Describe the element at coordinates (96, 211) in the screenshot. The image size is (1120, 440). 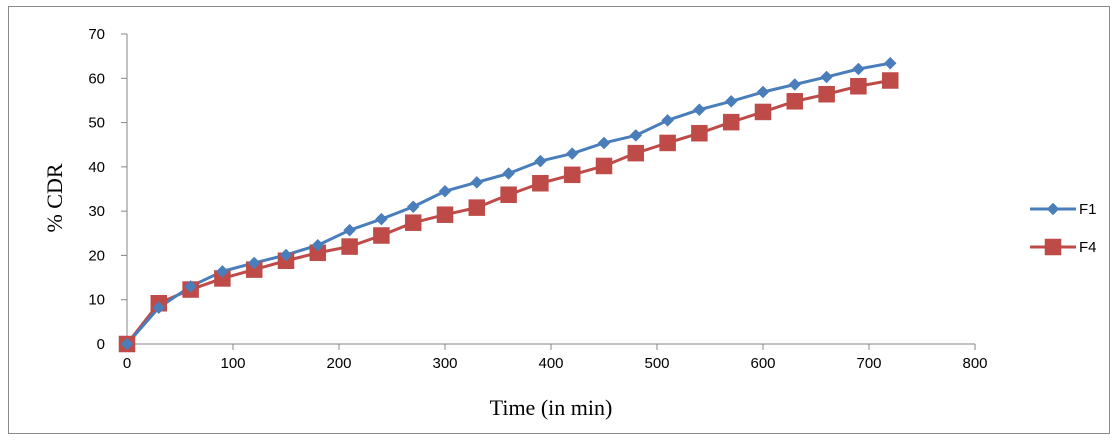
I see `y-tick-label: 30` at that location.